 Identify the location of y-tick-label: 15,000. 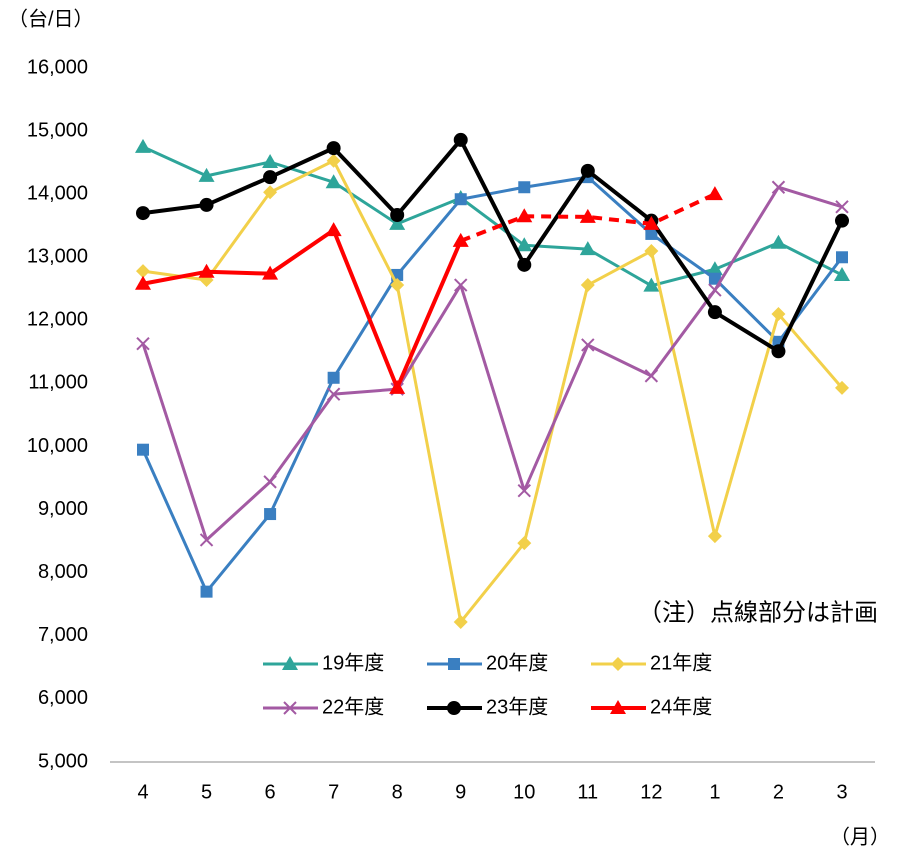
(57, 130).